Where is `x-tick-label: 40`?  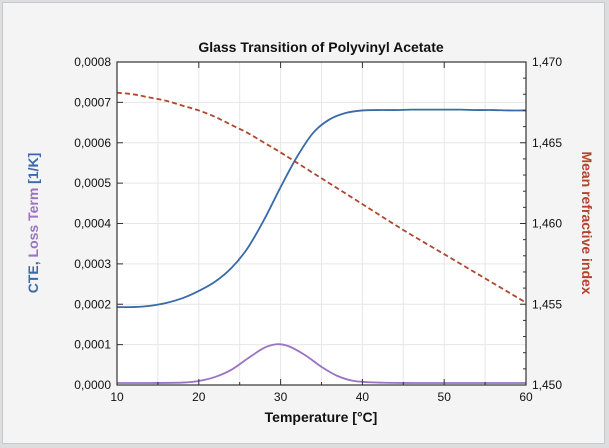 x-tick-label: 40 is located at coordinates (363, 397).